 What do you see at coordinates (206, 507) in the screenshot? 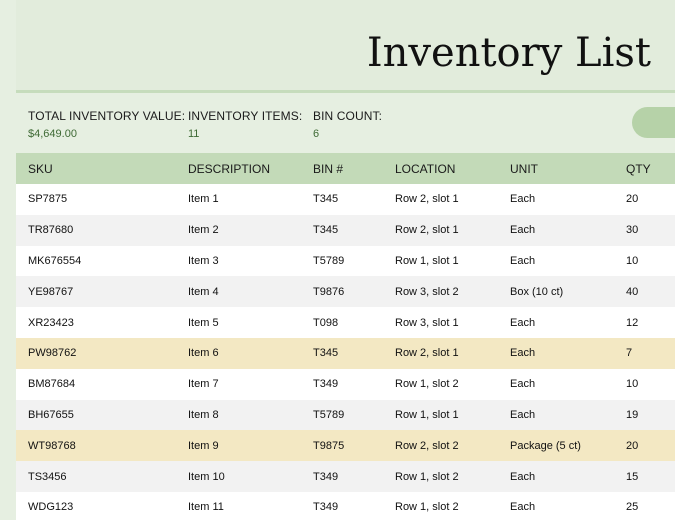
I see `cell-description: Item 11` at bounding box center [206, 507].